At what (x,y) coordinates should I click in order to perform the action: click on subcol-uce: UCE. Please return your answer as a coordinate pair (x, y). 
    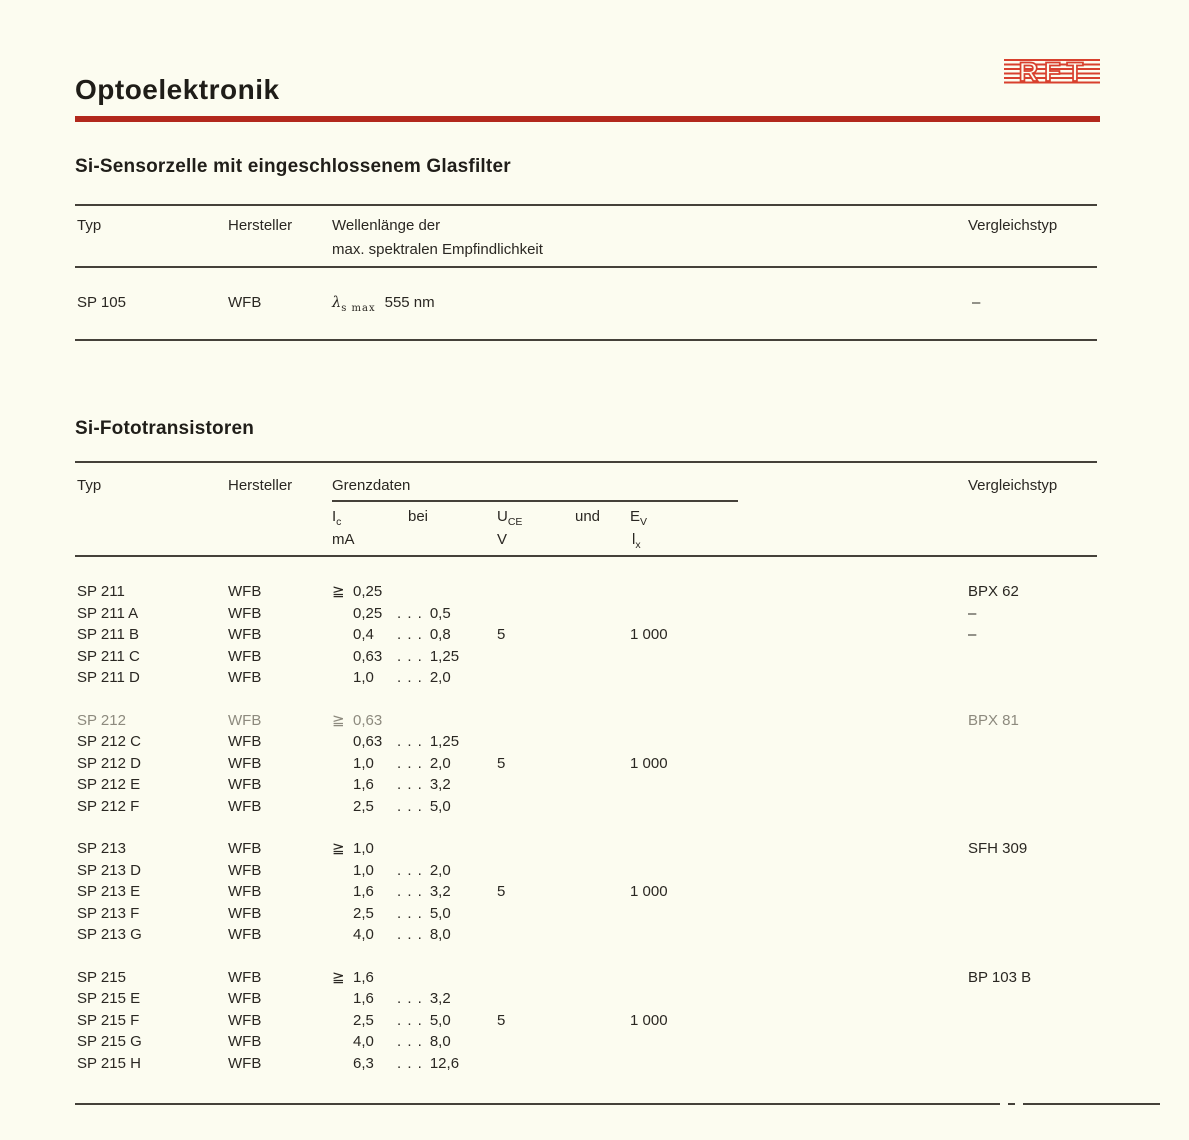
    Looking at the image, I should click on (510, 518).